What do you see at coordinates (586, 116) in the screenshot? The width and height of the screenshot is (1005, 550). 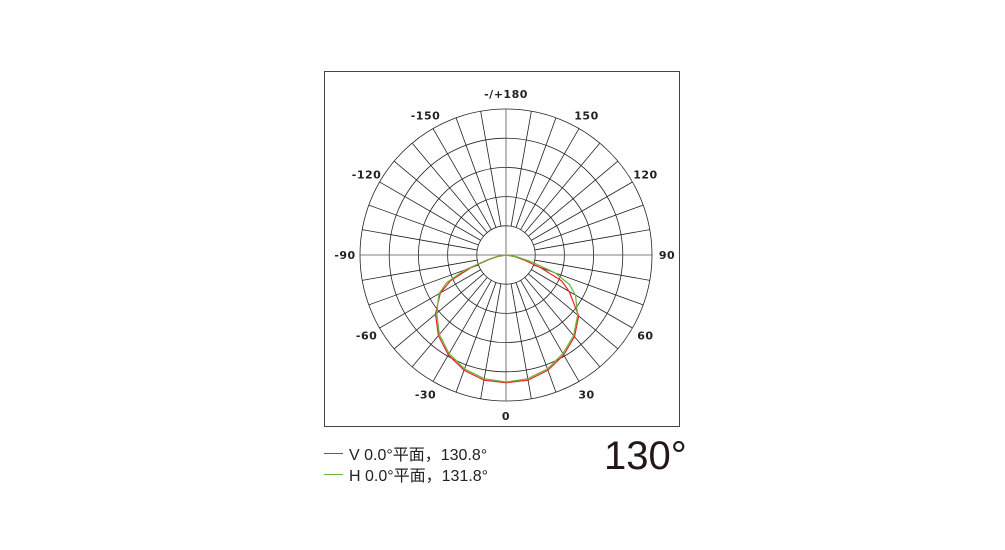 I see `angle-tick-label: 150` at bounding box center [586, 116].